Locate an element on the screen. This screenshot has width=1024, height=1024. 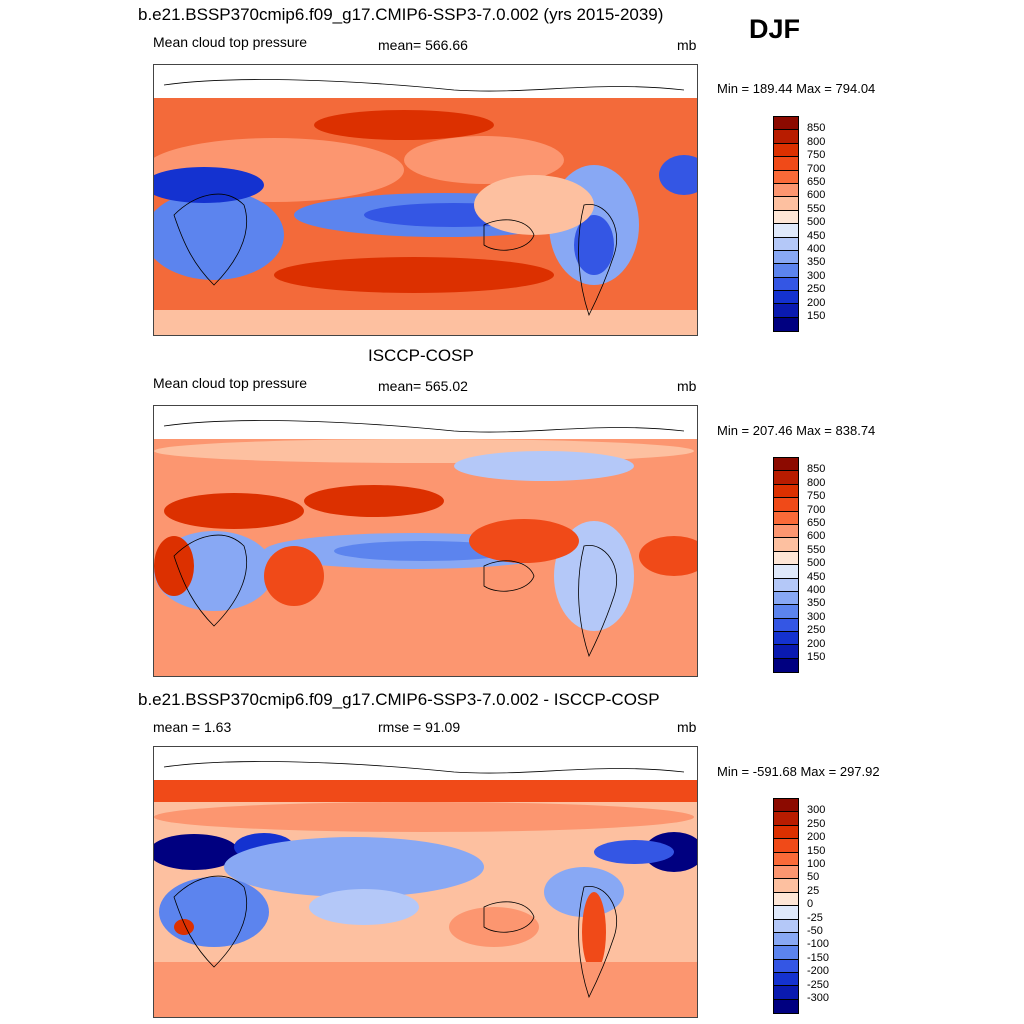
colorbar-tick-label: -50 is located at coordinates (815, 931).